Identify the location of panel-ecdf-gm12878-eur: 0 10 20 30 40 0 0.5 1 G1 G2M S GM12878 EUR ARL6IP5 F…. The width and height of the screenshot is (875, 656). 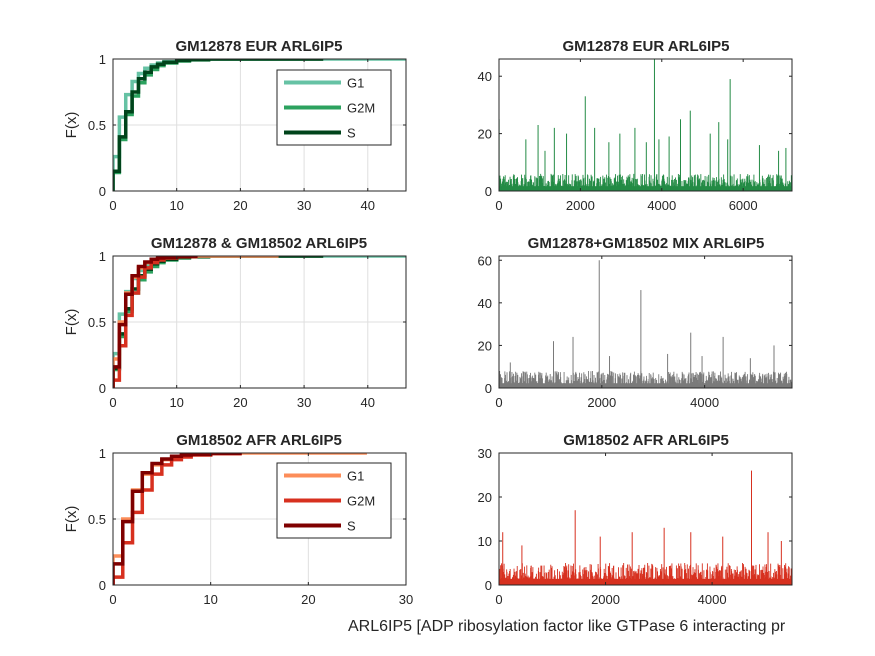
(235, 125).